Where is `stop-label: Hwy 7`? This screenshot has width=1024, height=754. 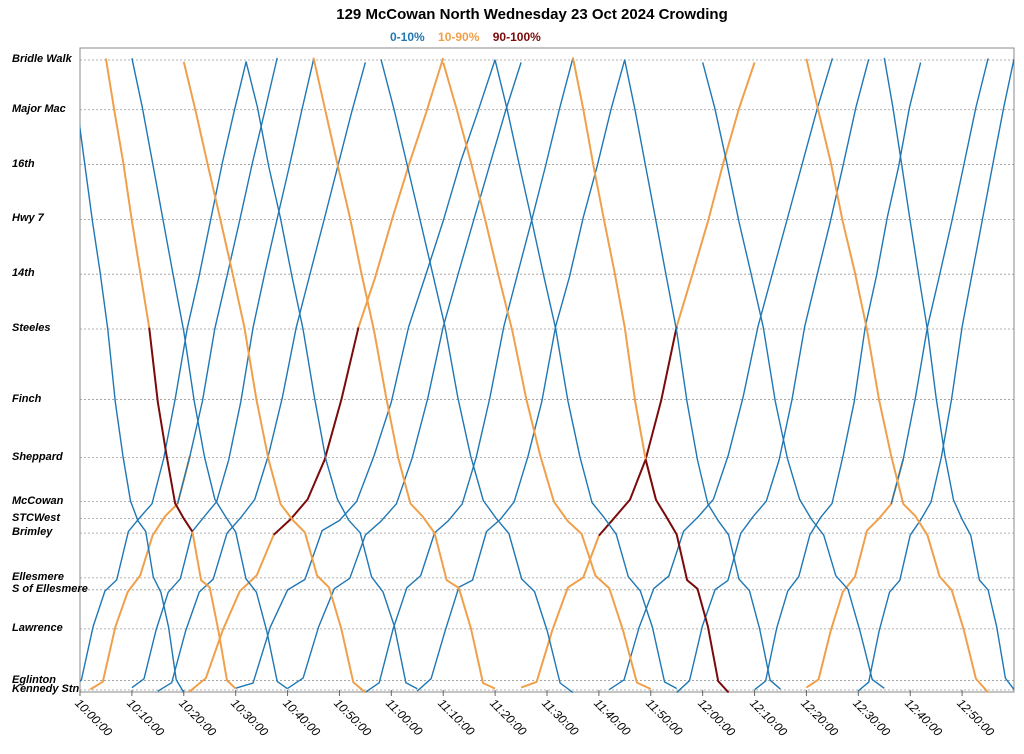
stop-label: Hwy 7 is located at coordinates (28, 218).